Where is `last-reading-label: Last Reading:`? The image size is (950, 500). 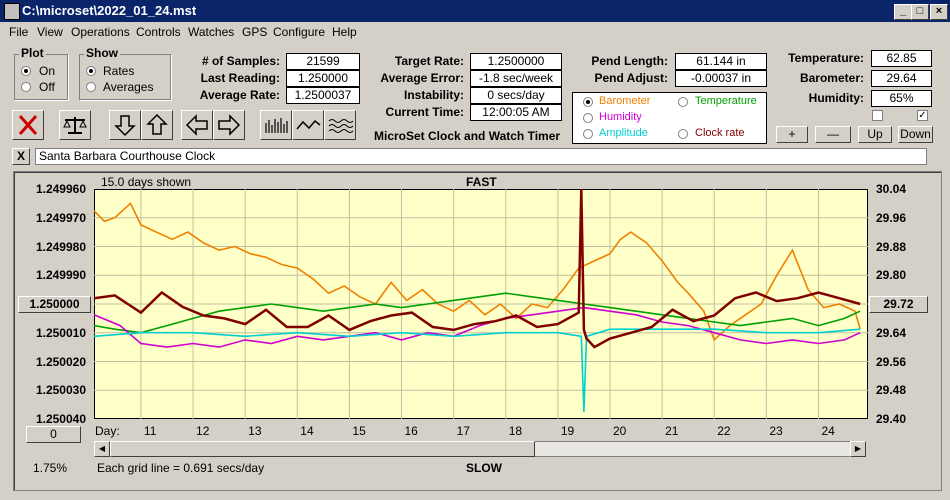
last-reading-label: Last Reading: is located at coordinates (240, 78).